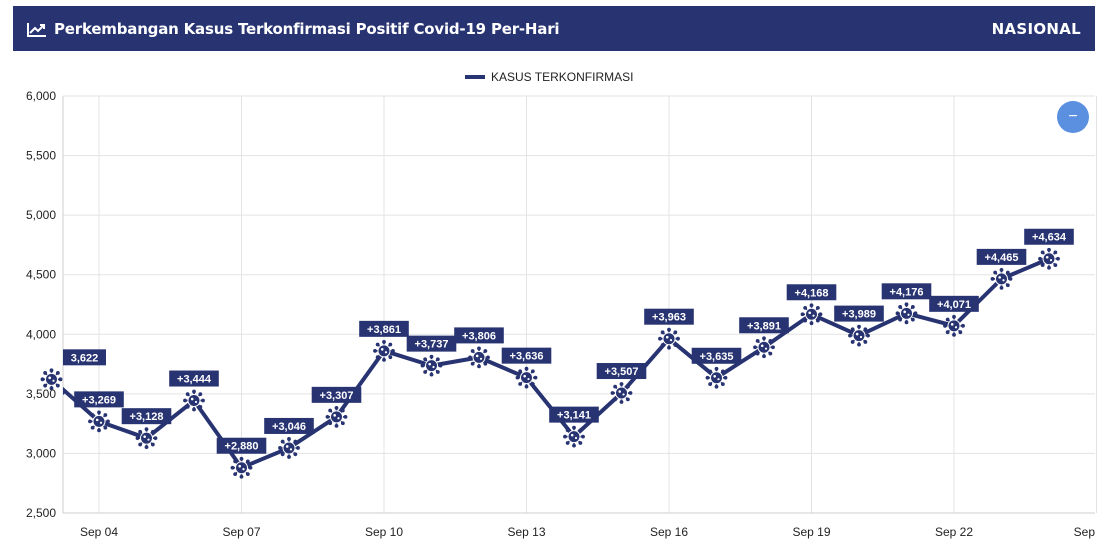 Image resolution: width=1109 pixels, height=556 pixels. I want to click on data-label-text: +2,880, so click(242, 447).